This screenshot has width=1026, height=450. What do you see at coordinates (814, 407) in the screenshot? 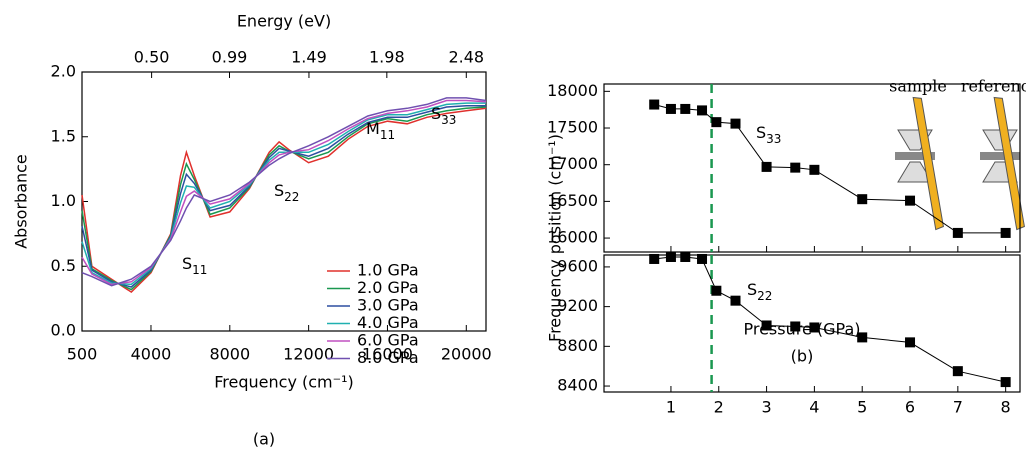
I see `x-tick-label: 4` at bounding box center [814, 407].